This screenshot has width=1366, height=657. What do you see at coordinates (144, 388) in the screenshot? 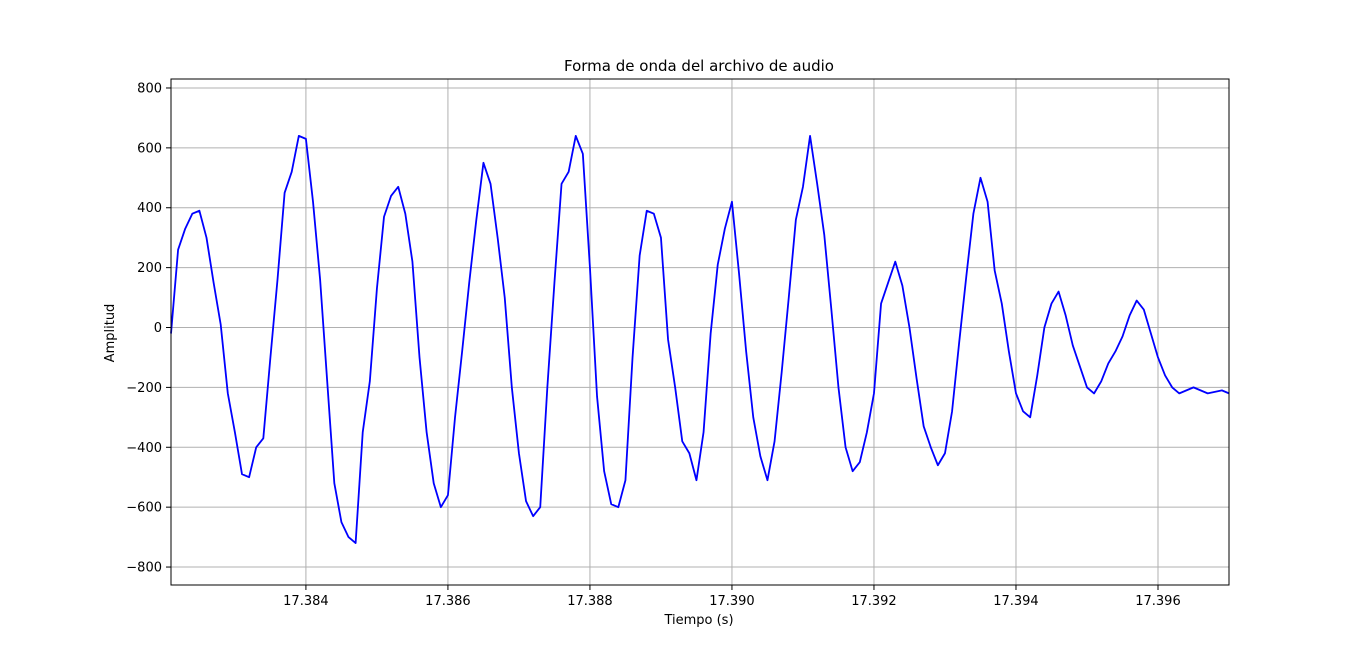
I see `y-tick-label: −200` at bounding box center [144, 388].